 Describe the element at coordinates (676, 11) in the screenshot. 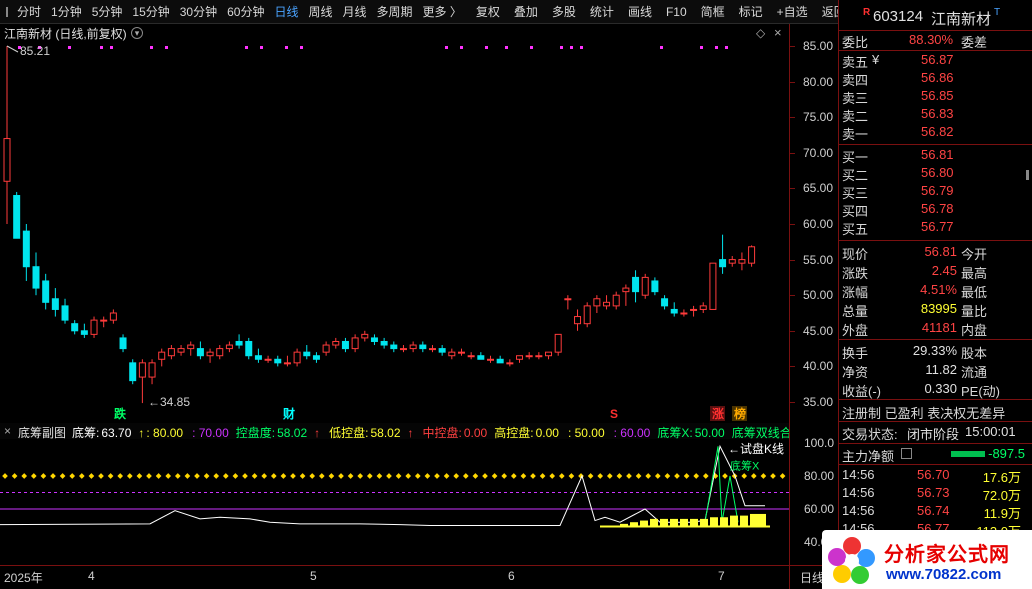

I see `tool-button: F10` at that location.